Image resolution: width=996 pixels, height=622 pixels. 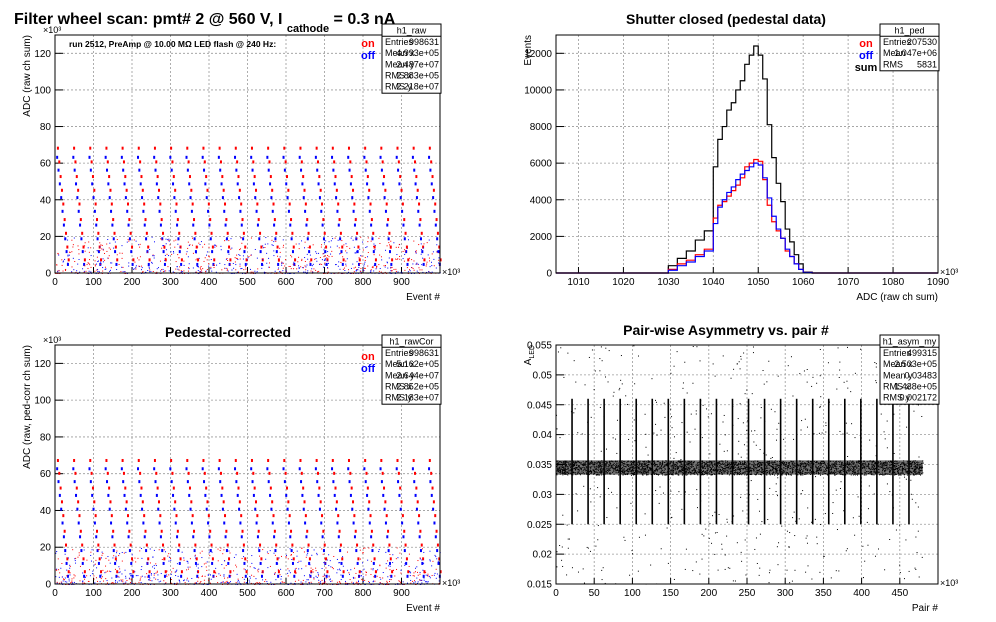 What do you see at coordinates (668, 282) in the screenshot?
I see `x-tick-label: 1030` at bounding box center [668, 282].